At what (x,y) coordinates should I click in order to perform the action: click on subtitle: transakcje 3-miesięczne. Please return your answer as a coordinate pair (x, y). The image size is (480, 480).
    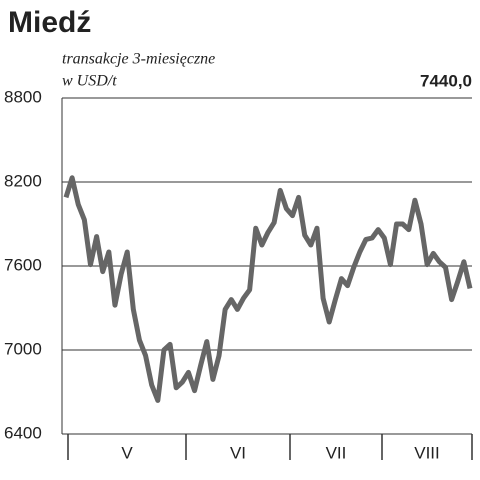
    Looking at the image, I should click on (138, 59).